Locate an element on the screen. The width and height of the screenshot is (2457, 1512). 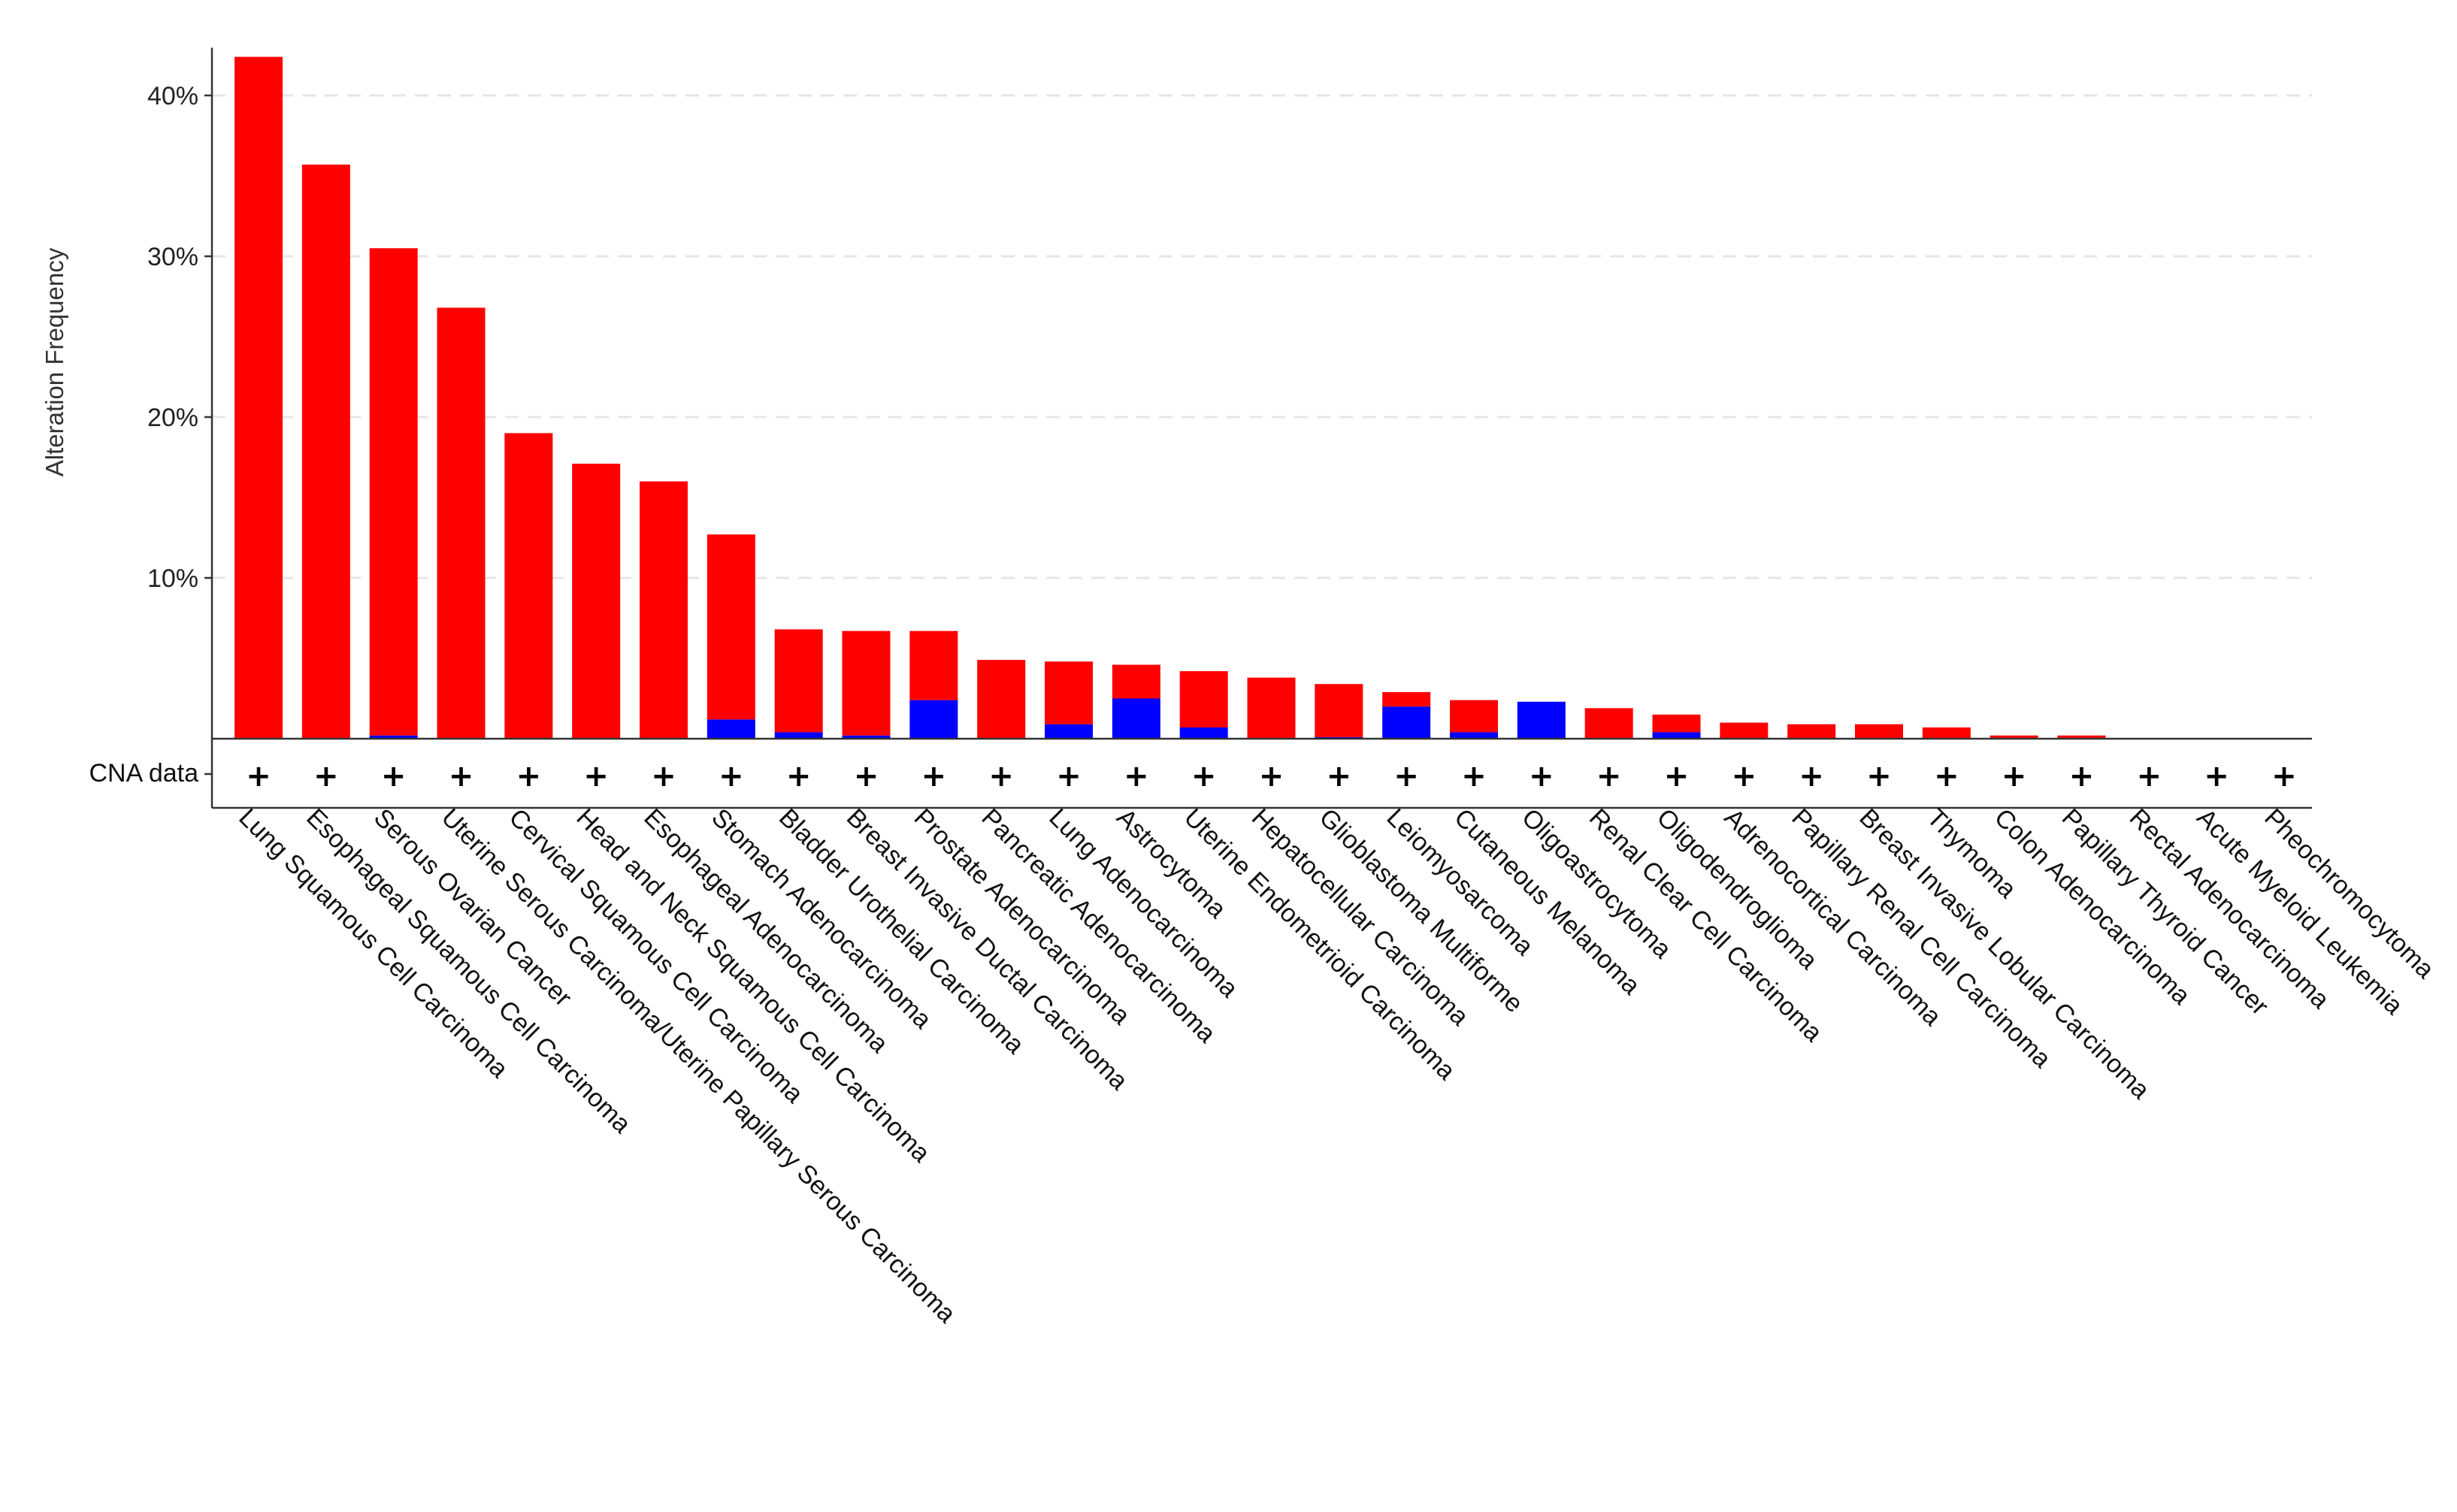
cna-marker-24: + is located at coordinates (1879, 777).